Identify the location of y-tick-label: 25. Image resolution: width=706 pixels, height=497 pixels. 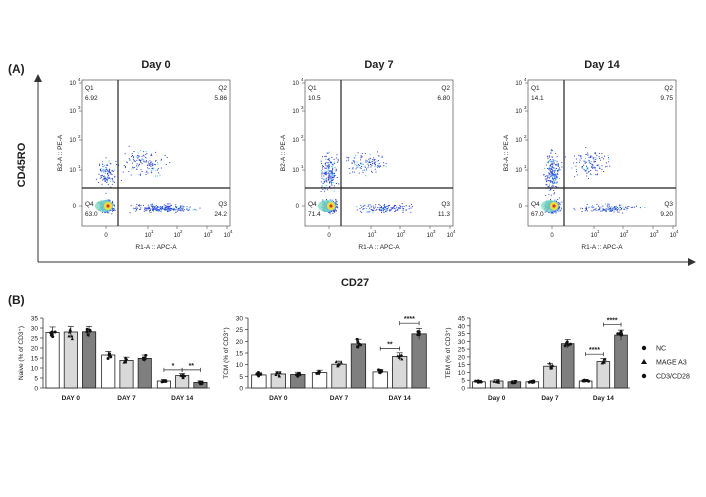
(35, 339).